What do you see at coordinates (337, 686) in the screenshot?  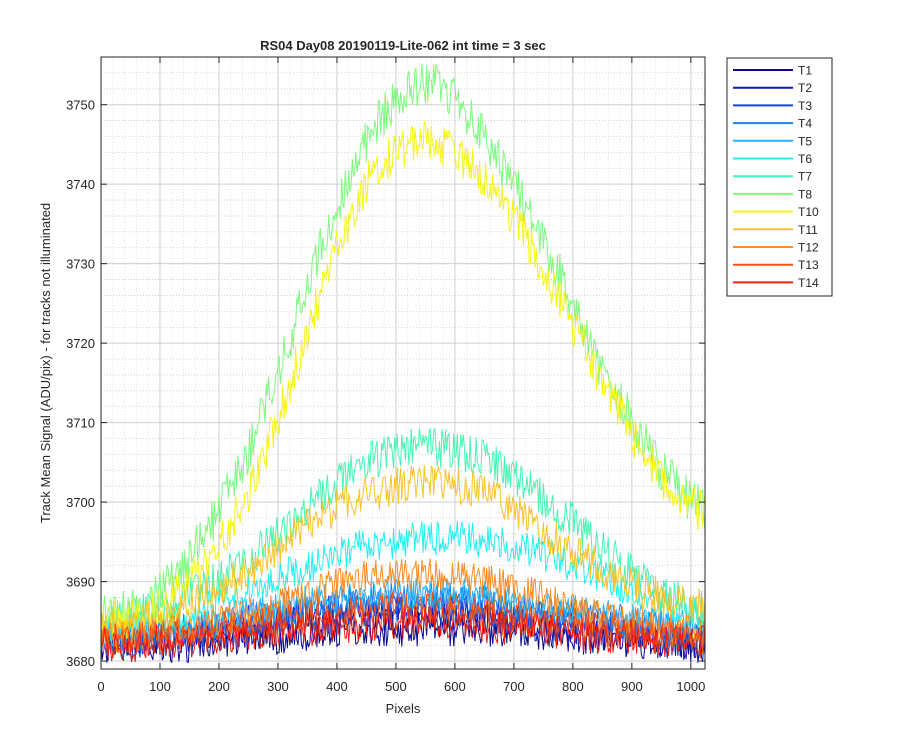 I see `x-tick-label: 400` at bounding box center [337, 686].